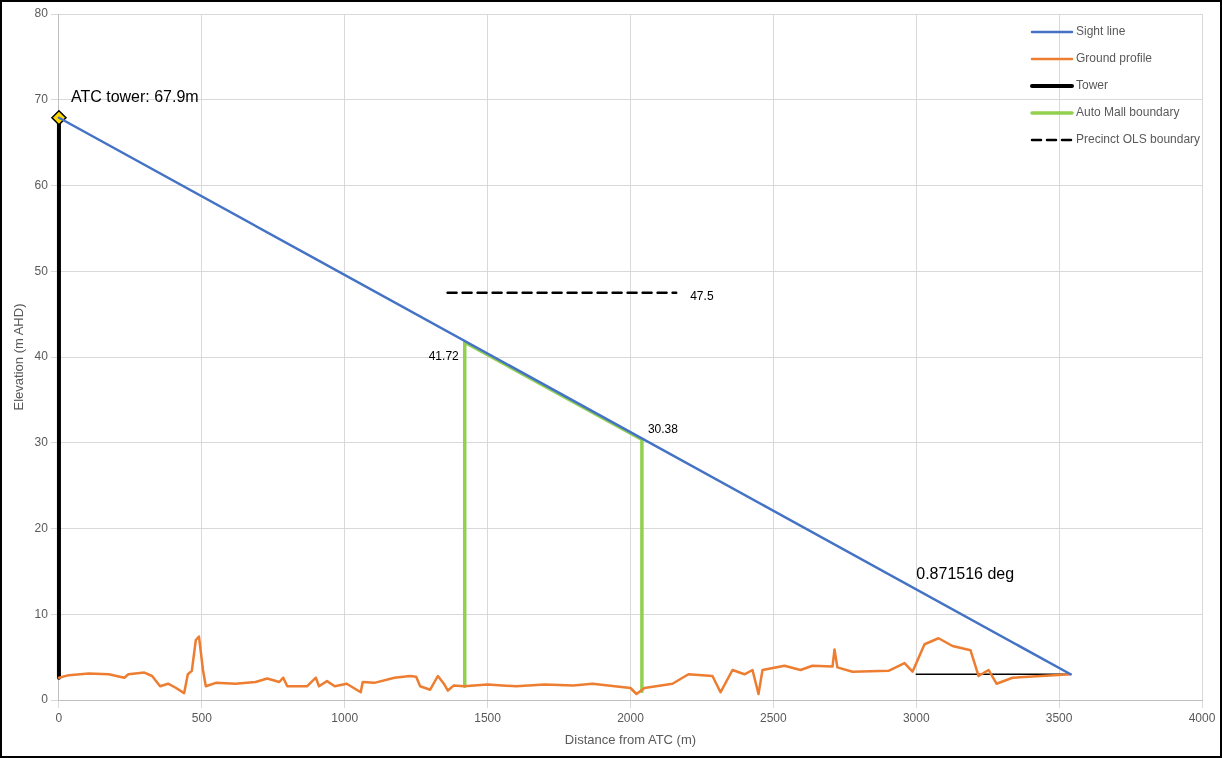 The height and width of the screenshot is (758, 1222). What do you see at coordinates (1101, 31) in the screenshot?
I see `legend-label: Sight line` at bounding box center [1101, 31].